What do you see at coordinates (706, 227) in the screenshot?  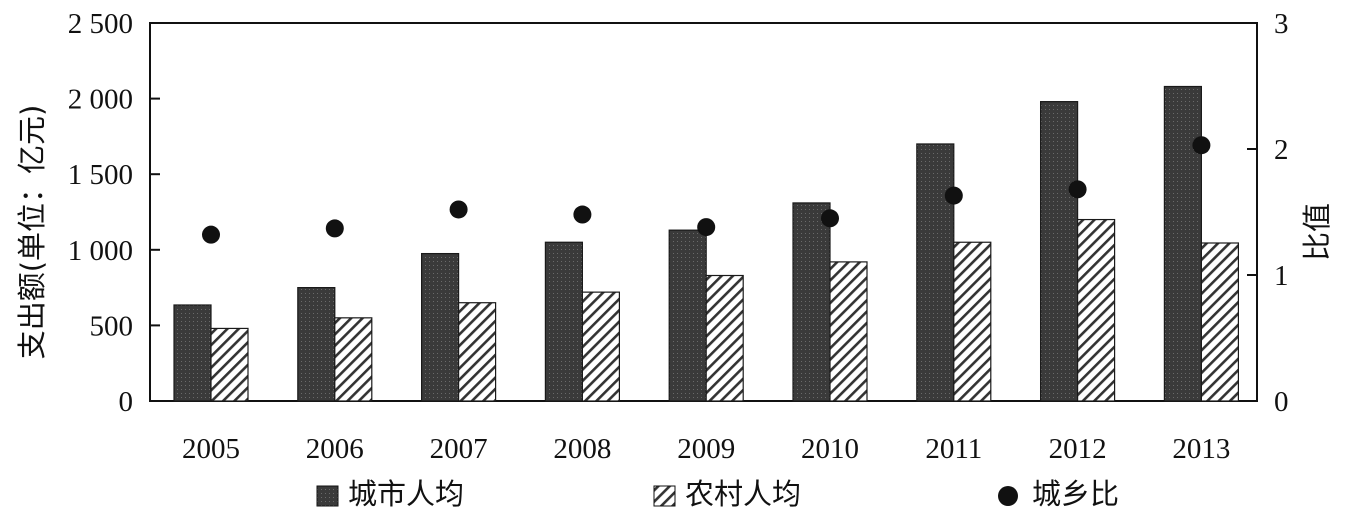 I see `point-ratio-2009` at bounding box center [706, 227].